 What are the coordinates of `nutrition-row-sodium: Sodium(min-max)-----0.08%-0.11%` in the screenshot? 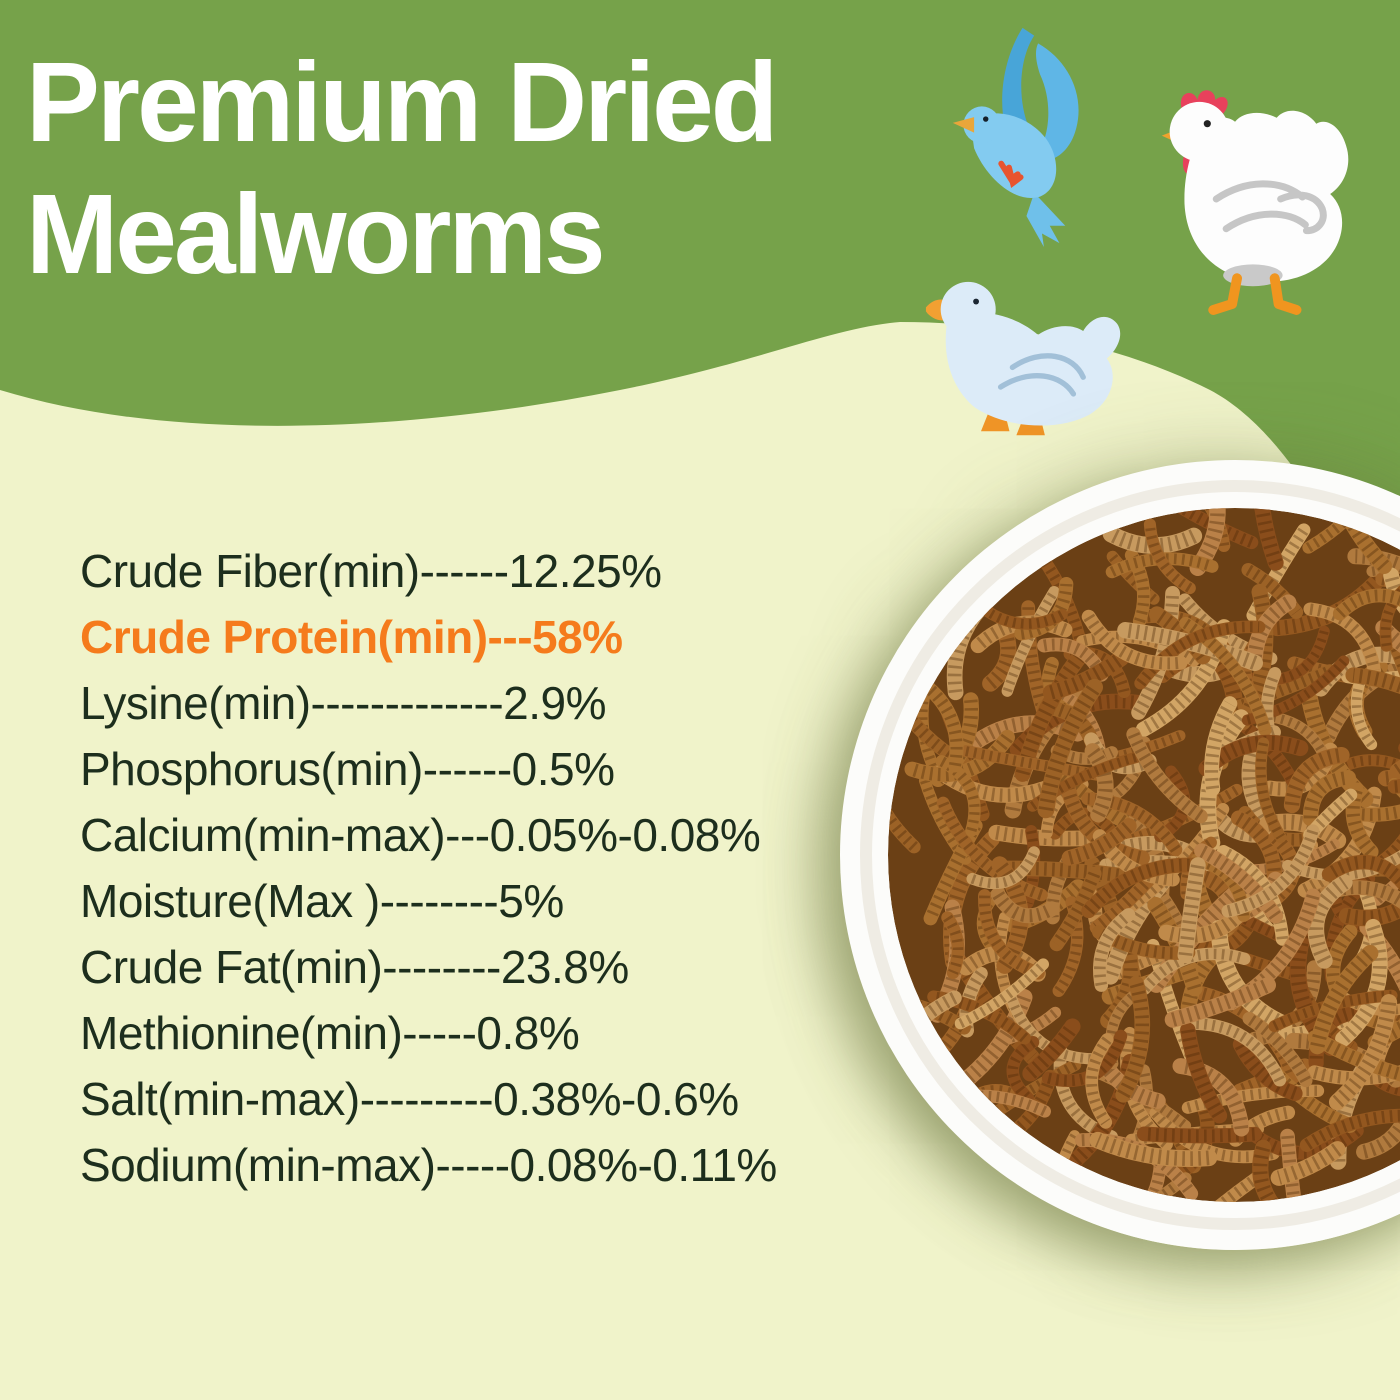 It's located at (428, 1165).